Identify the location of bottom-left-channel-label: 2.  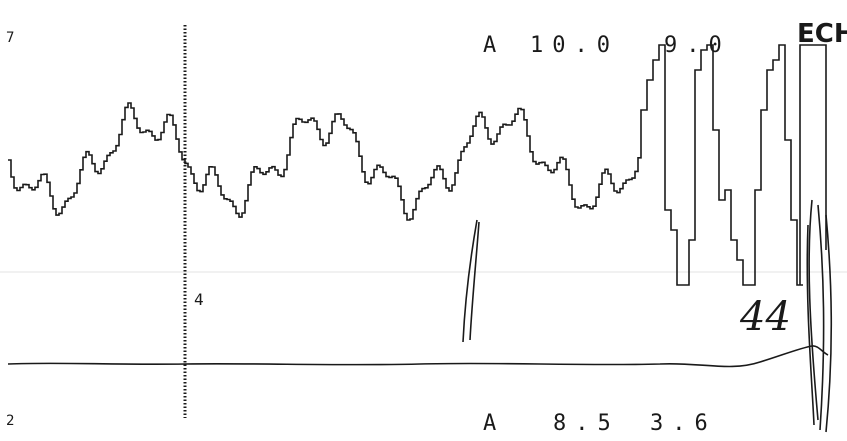
(10, 421).